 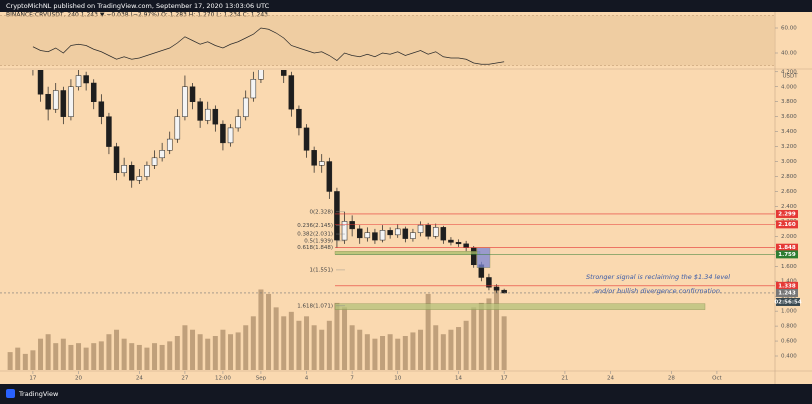 I want to click on fib-label: 0(2.328), so click(x=321, y=212).